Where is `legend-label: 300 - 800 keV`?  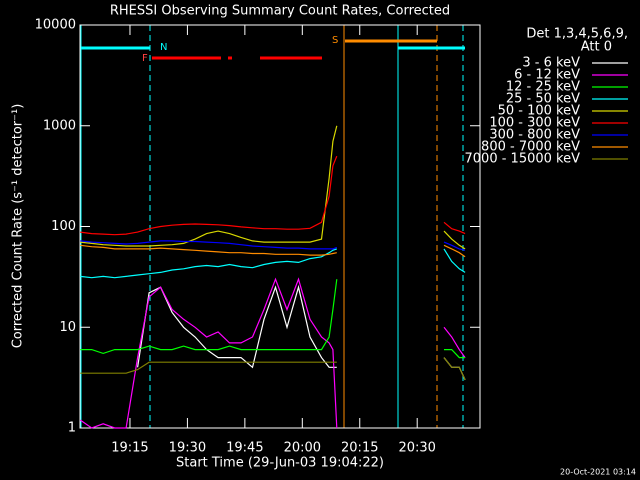 legend-label: 300 - 800 keV is located at coordinates (534, 135).